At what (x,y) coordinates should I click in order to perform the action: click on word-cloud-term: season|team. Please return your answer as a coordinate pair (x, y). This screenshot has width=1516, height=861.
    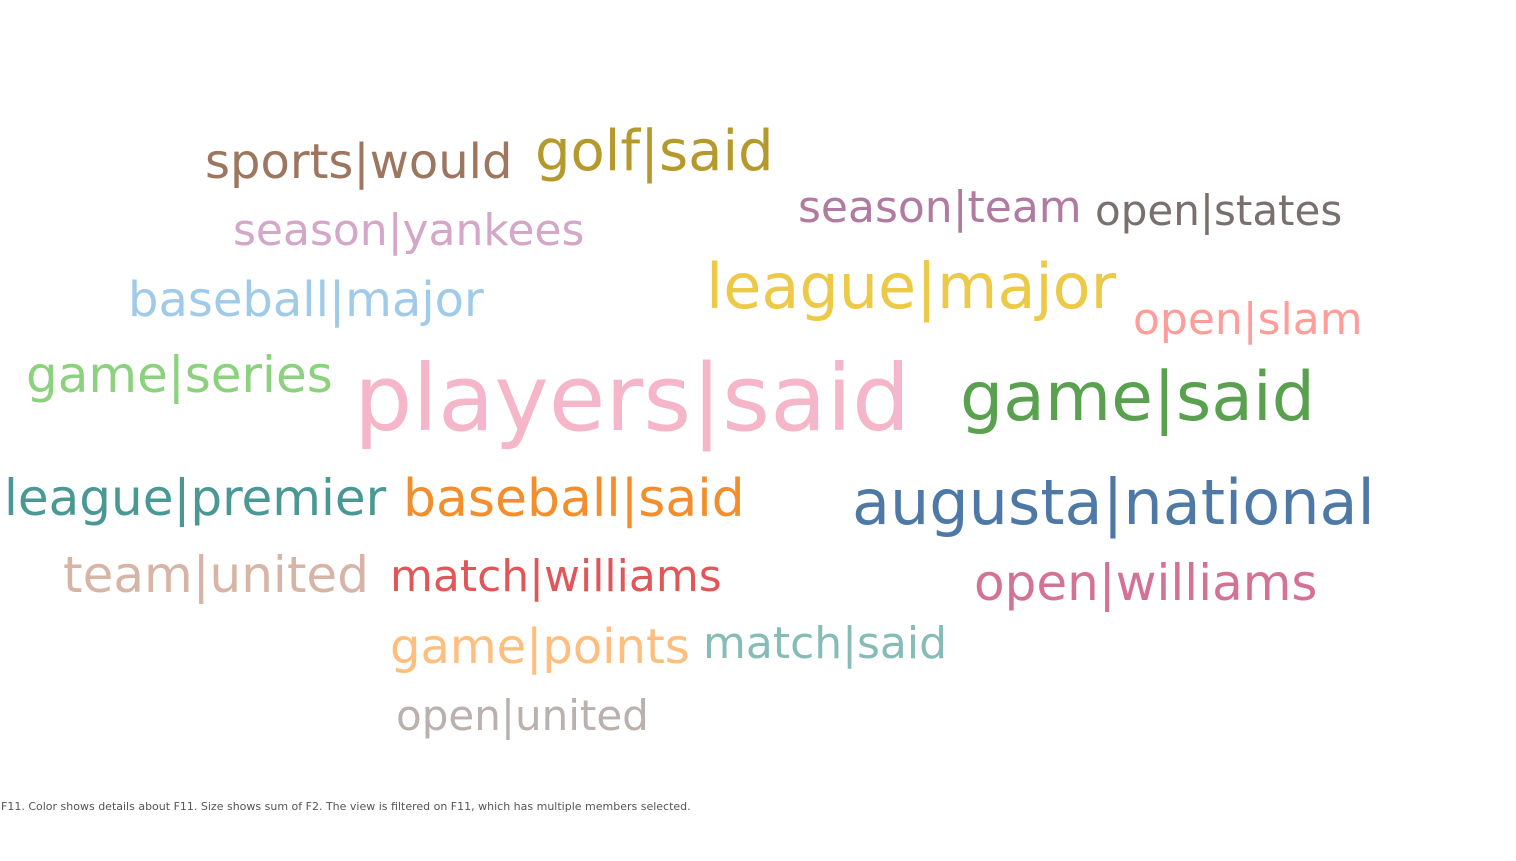
    Looking at the image, I should click on (940, 207).